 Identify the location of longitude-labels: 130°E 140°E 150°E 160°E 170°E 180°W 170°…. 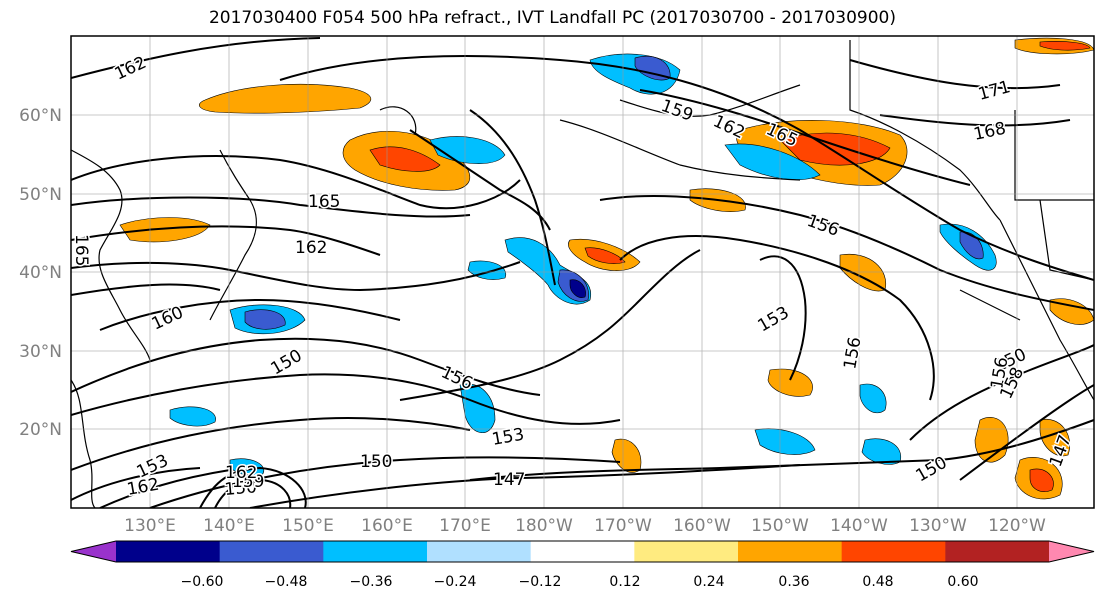
(585, 526).